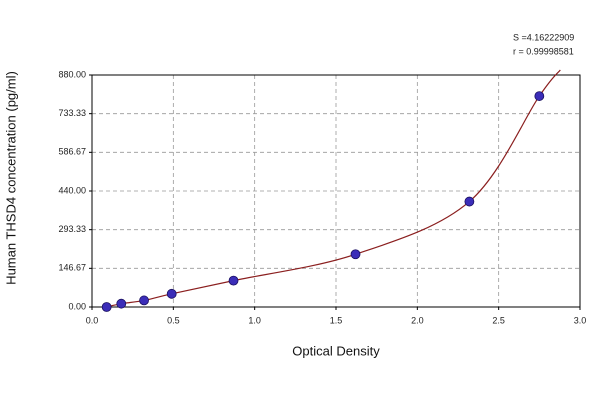 The image size is (600, 400). What do you see at coordinates (336, 320) in the screenshot?
I see `x-tick-label: 1.5` at bounding box center [336, 320].